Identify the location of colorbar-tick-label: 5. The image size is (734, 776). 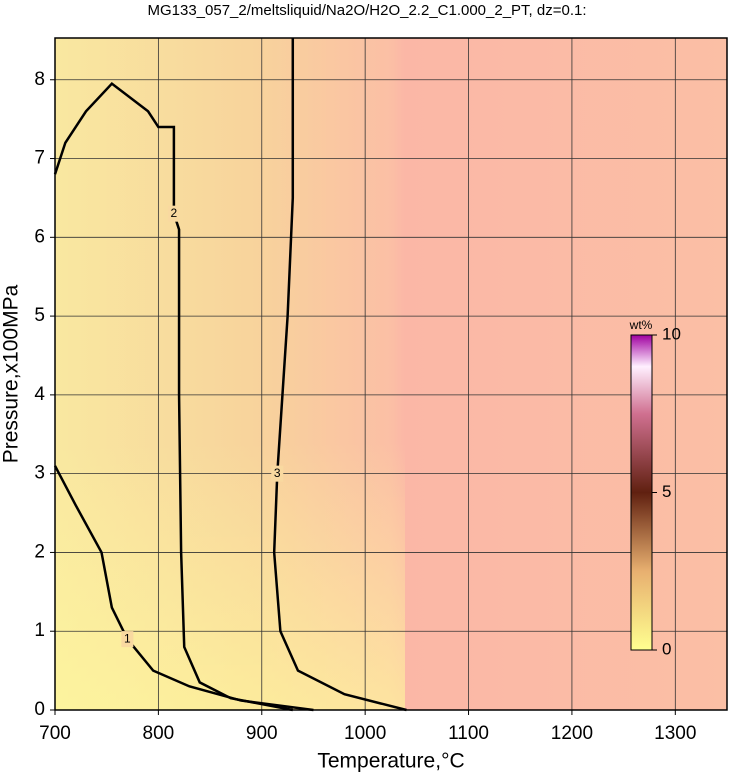
(666, 491).